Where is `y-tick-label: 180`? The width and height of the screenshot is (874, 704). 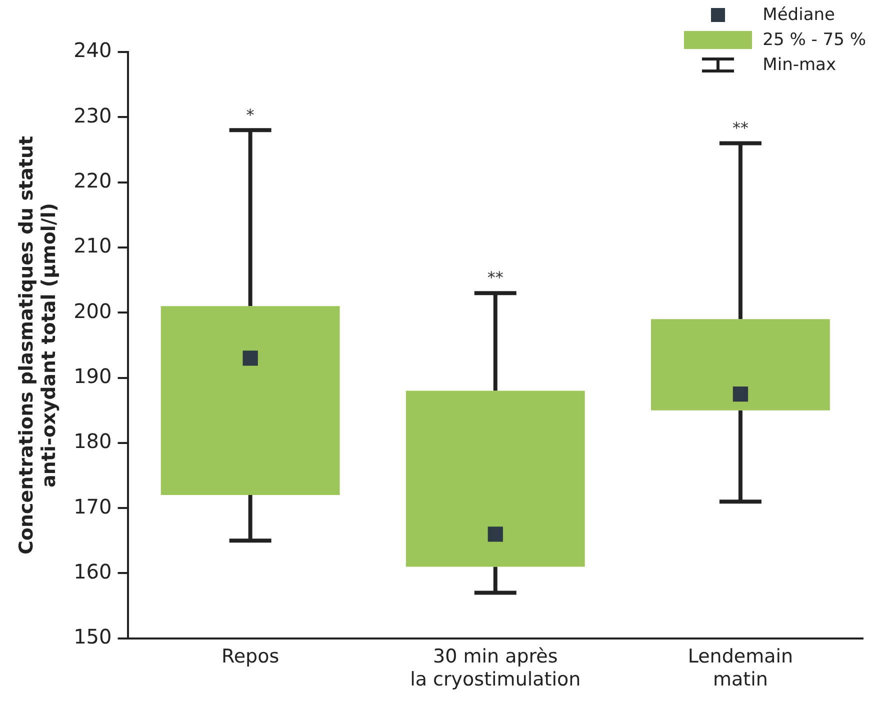 y-tick-label: 180 is located at coordinates (93, 441).